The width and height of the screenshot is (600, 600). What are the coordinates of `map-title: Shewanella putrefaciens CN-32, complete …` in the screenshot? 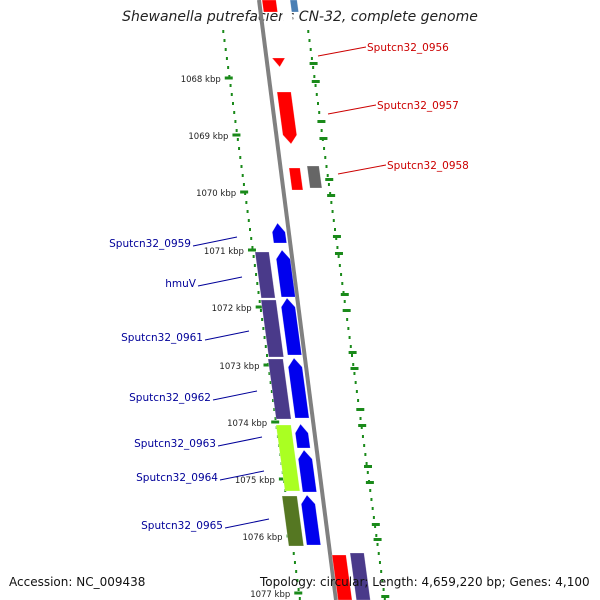 It's located at (300, 17).